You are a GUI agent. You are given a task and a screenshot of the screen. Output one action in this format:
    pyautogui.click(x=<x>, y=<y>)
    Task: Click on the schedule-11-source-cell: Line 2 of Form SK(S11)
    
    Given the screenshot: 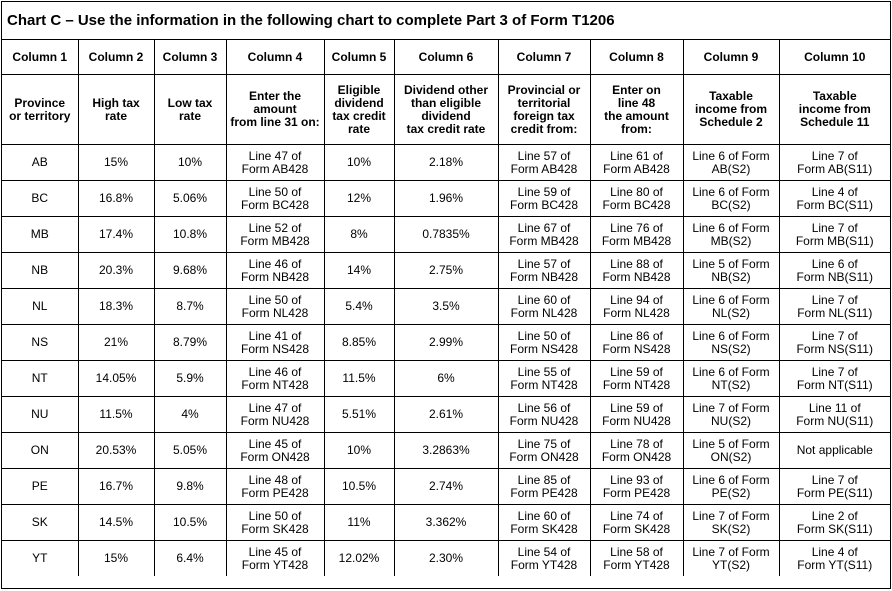 What is the action you would take?
    pyautogui.click(x=834, y=522)
    